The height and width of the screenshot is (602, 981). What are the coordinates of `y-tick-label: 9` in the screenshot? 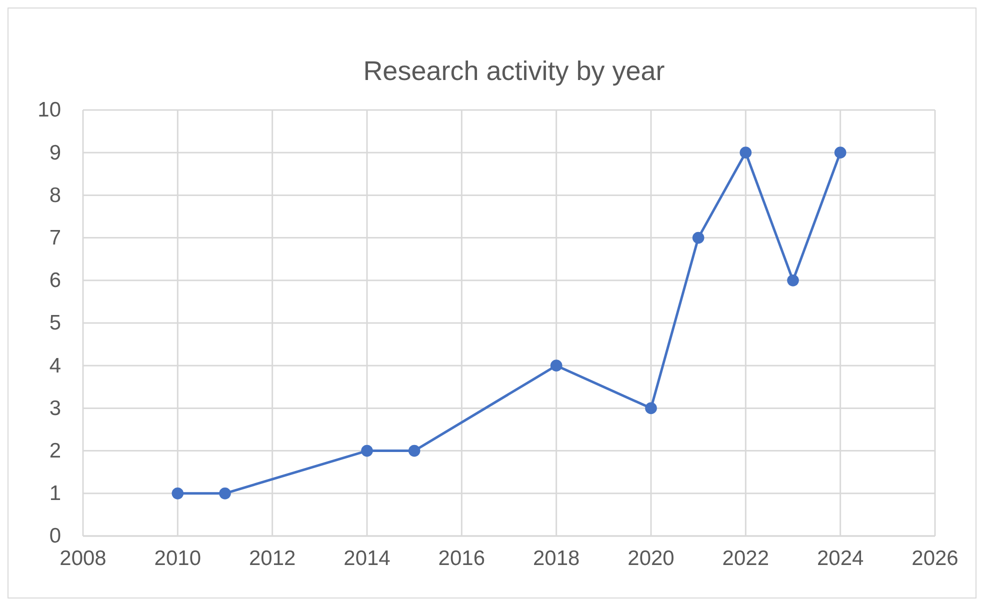 It's located at (55, 152).